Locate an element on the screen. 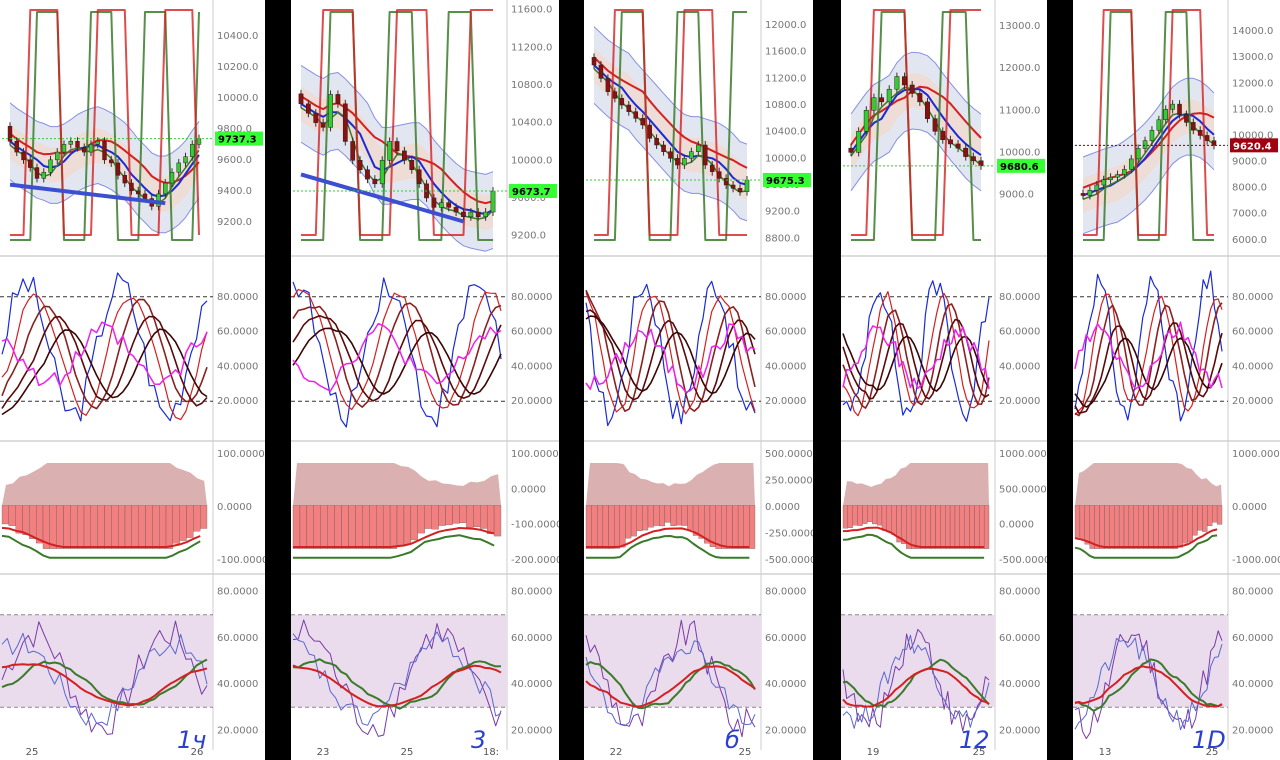 The width and height of the screenshot is (1280, 760). stoch-tick: 80.0000 is located at coordinates (785, 297).